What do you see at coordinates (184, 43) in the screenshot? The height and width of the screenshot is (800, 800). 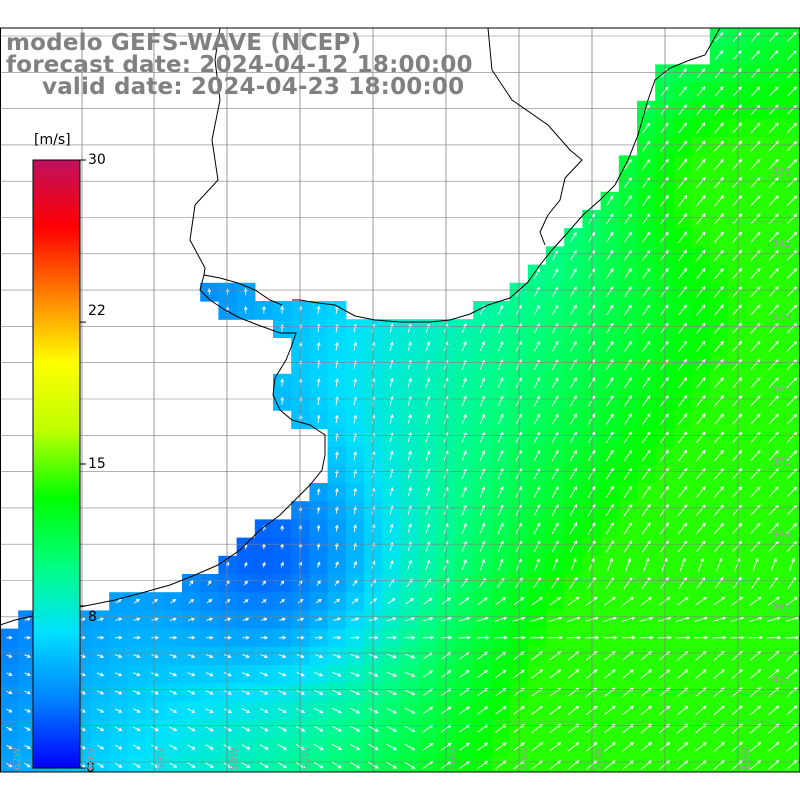 I see `model-title: modelo GEFS-WAVE (NCEP)` at bounding box center [184, 43].